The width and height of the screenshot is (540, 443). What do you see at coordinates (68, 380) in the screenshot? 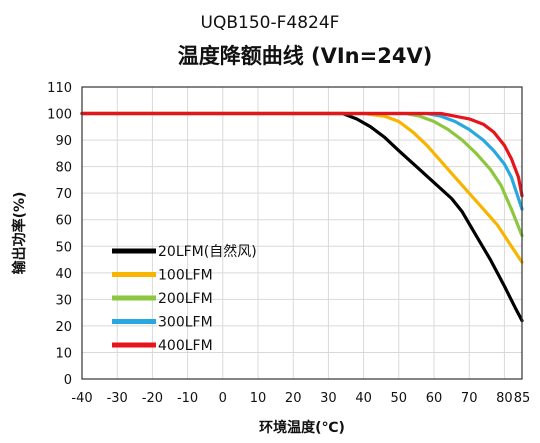
I see `y-tick-label: 0` at bounding box center [68, 380].